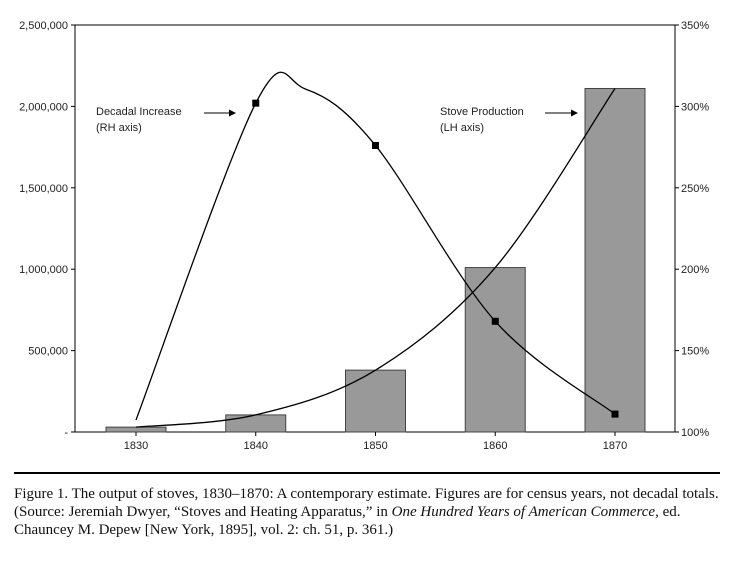 The image size is (743, 582). I want to click on x-tick-label: 1830, so click(136, 446).